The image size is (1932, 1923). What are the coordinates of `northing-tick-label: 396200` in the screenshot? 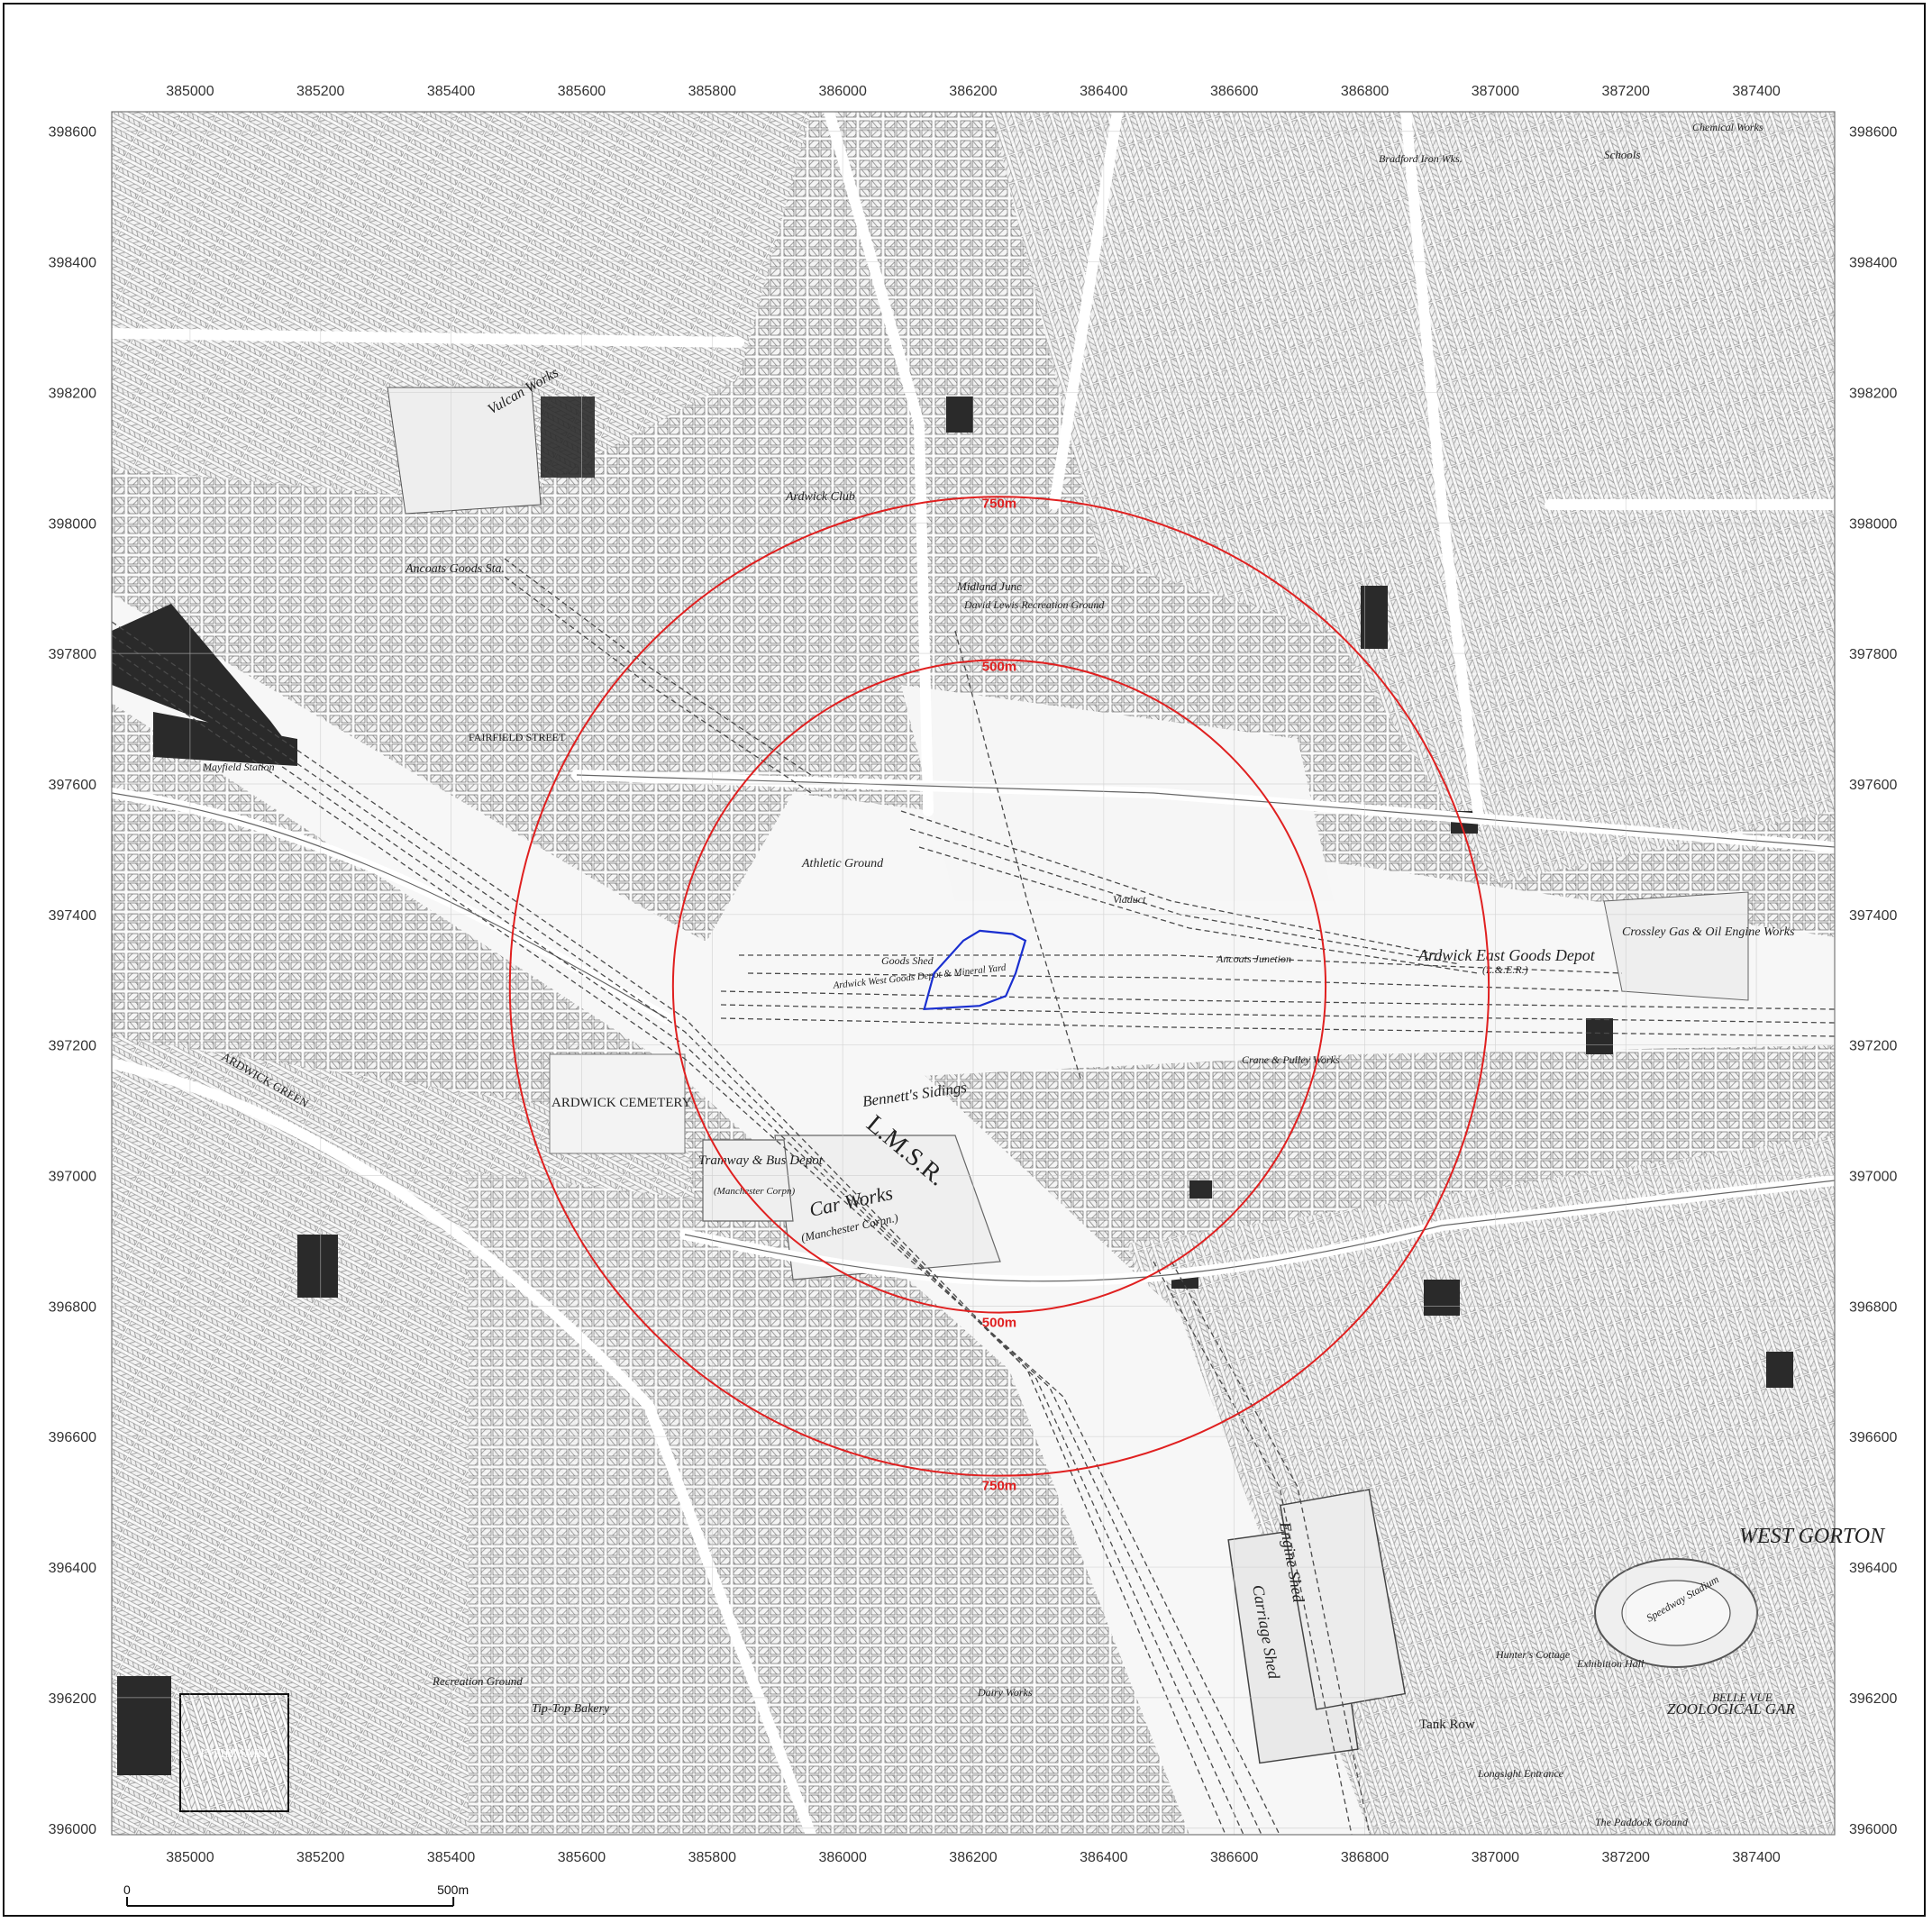 It's located at (72, 1699).